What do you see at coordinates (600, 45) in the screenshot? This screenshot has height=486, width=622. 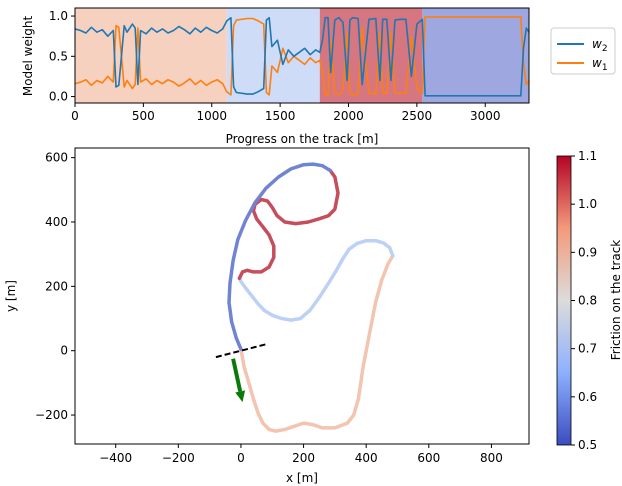 I see `legend-label-w2: w2` at bounding box center [600, 45].